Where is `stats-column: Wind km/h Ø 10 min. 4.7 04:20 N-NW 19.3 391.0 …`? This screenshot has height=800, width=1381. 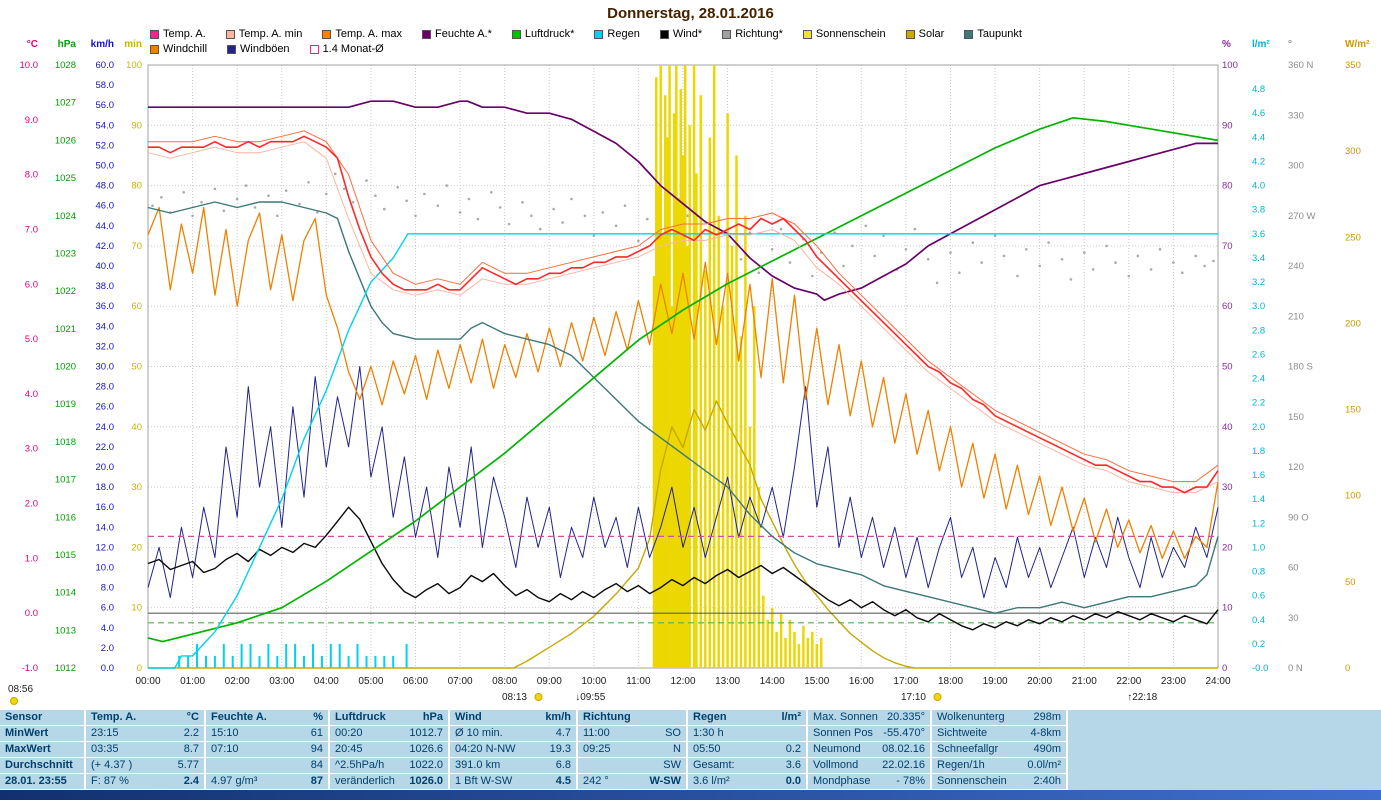 stats-column: Wind km/h Ø 10 min. 4.7 04:20 N-NW 19.3 391.0 … is located at coordinates (514, 750).